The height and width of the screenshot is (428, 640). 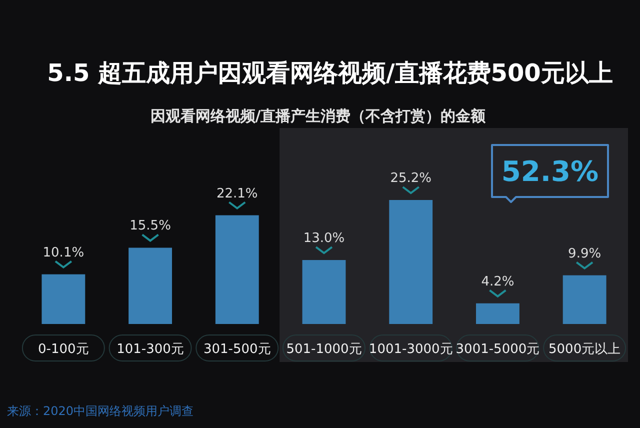 I want to click on annotation: 来源：2020中国网络视频用户调查, so click(x=100, y=411).